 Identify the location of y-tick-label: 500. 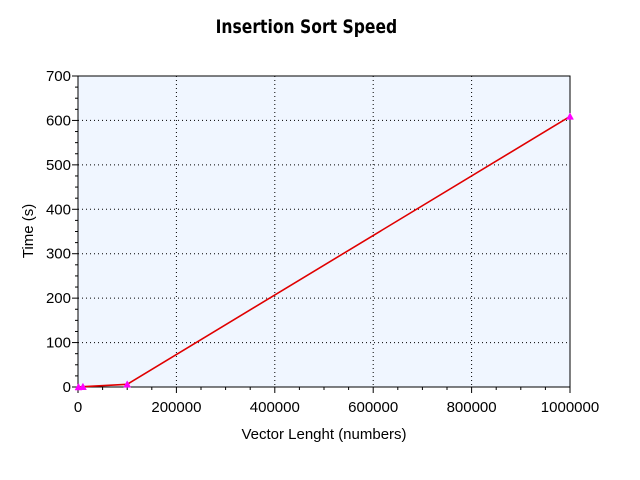
(58, 165).